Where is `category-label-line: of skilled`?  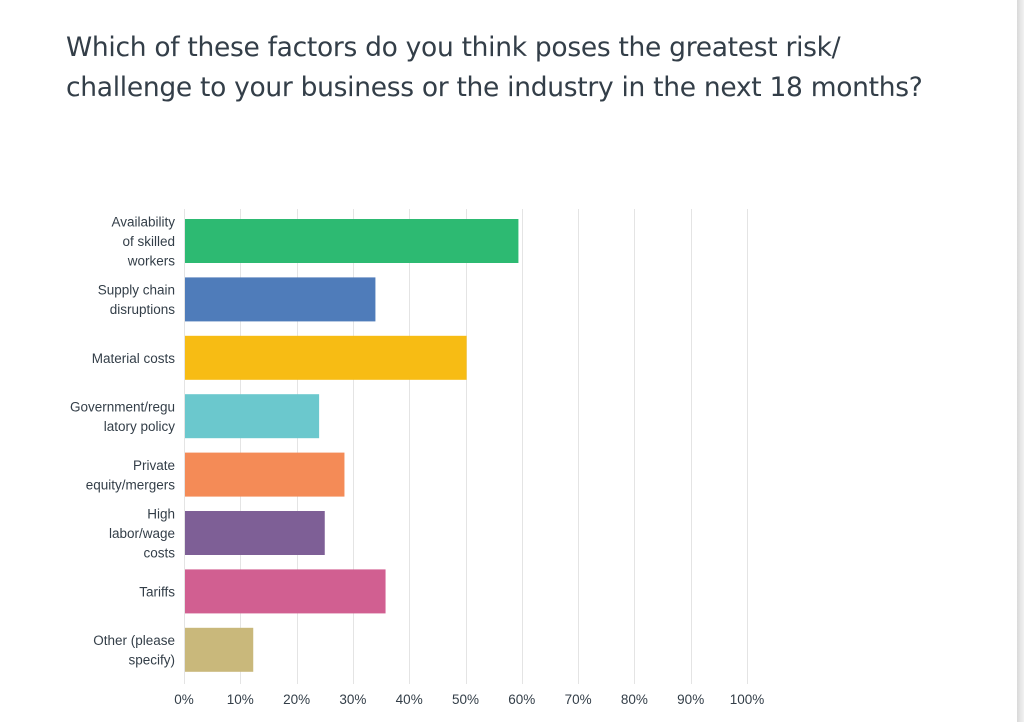 category-label-line: of skilled is located at coordinates (148, 241).